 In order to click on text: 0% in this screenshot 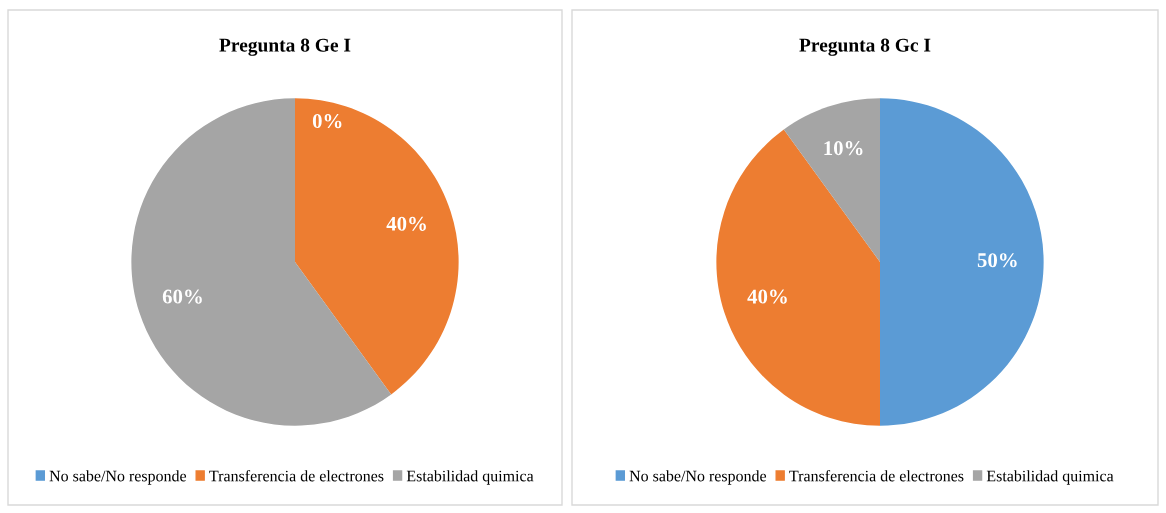, I will do `click(327, 121)`.